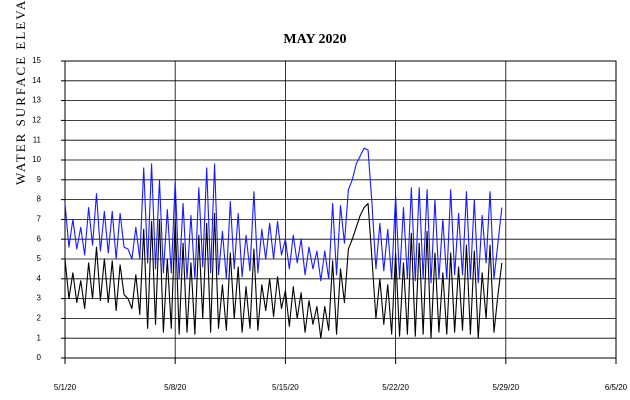 This screenshot has width=630, height=400. Describe the element at coordinates (36, 80) in the screenshot. I see `y-tick-label: 14` at that location.